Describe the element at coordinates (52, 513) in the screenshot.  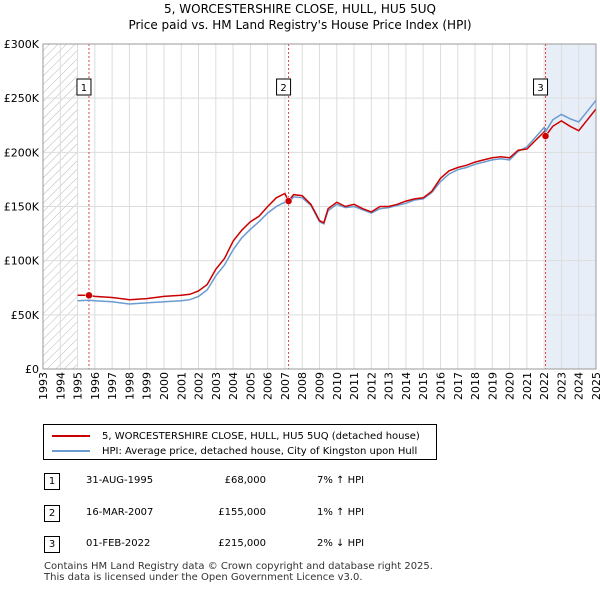
I see `transaction-number: 2` at that location.